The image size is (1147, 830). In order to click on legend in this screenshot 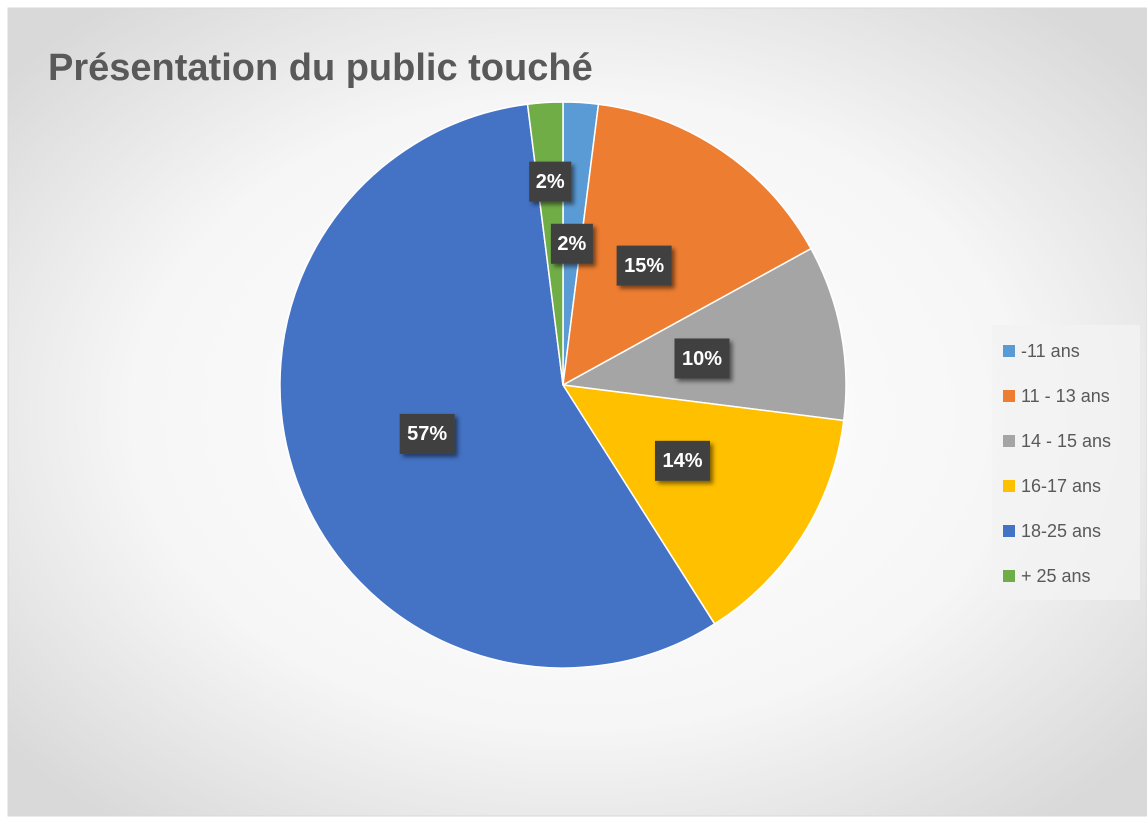, I will do `click(1066, 462)`.